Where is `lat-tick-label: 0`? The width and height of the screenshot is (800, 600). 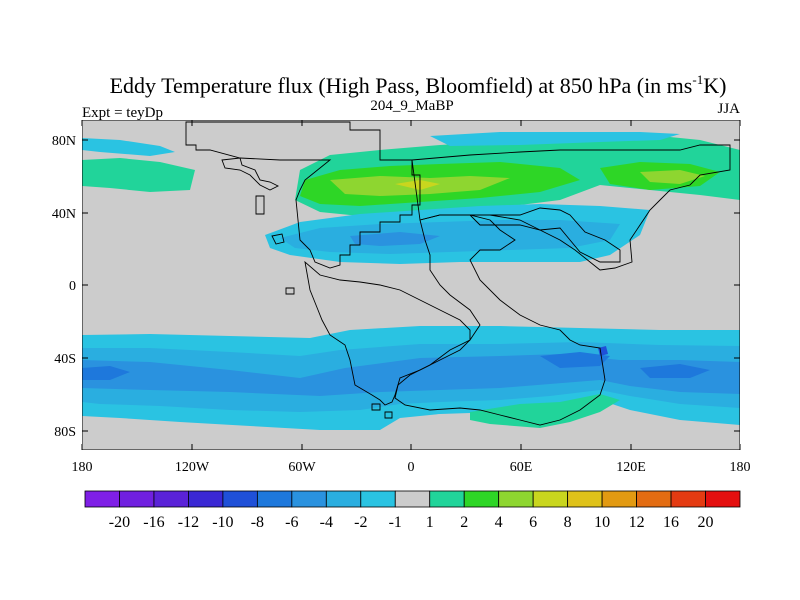 lat-tick-label: 0 is located at coordinates (72, 286).